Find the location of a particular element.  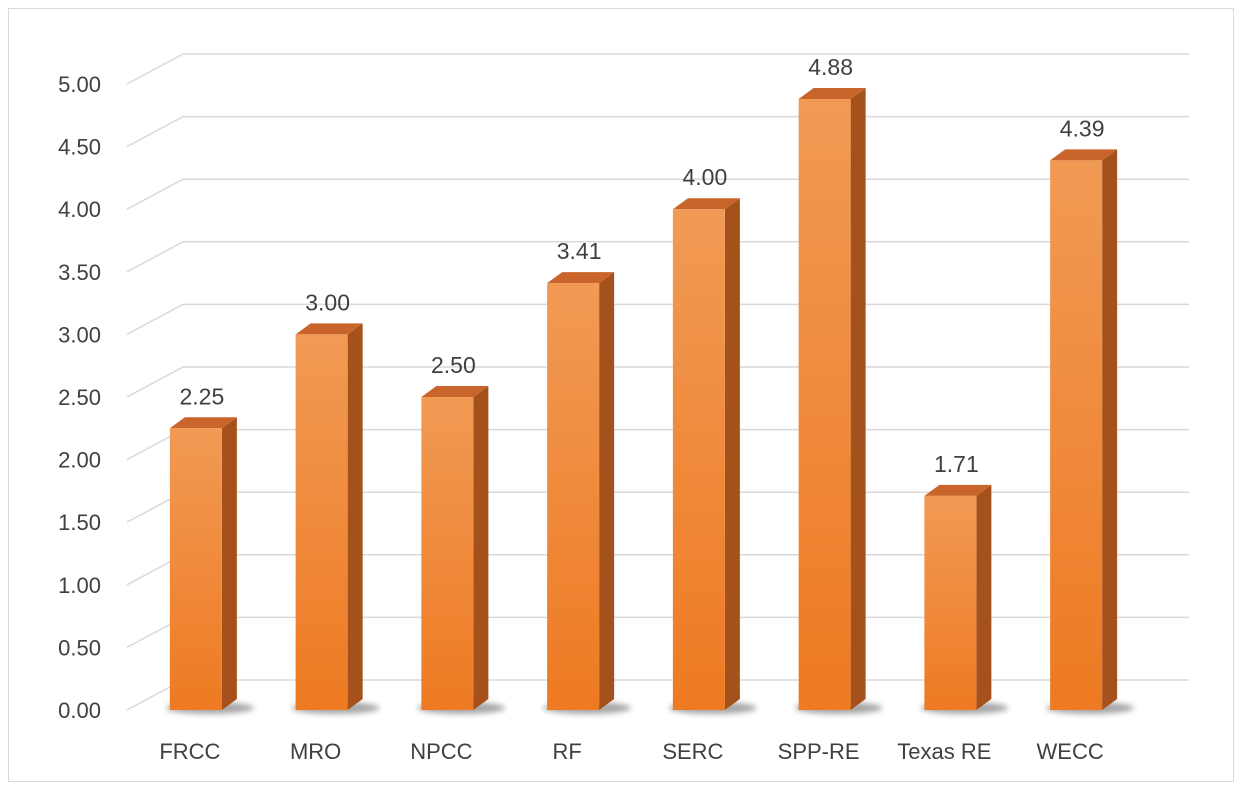

y-tick-label: 0.00 is located at coordinates (79, 710).